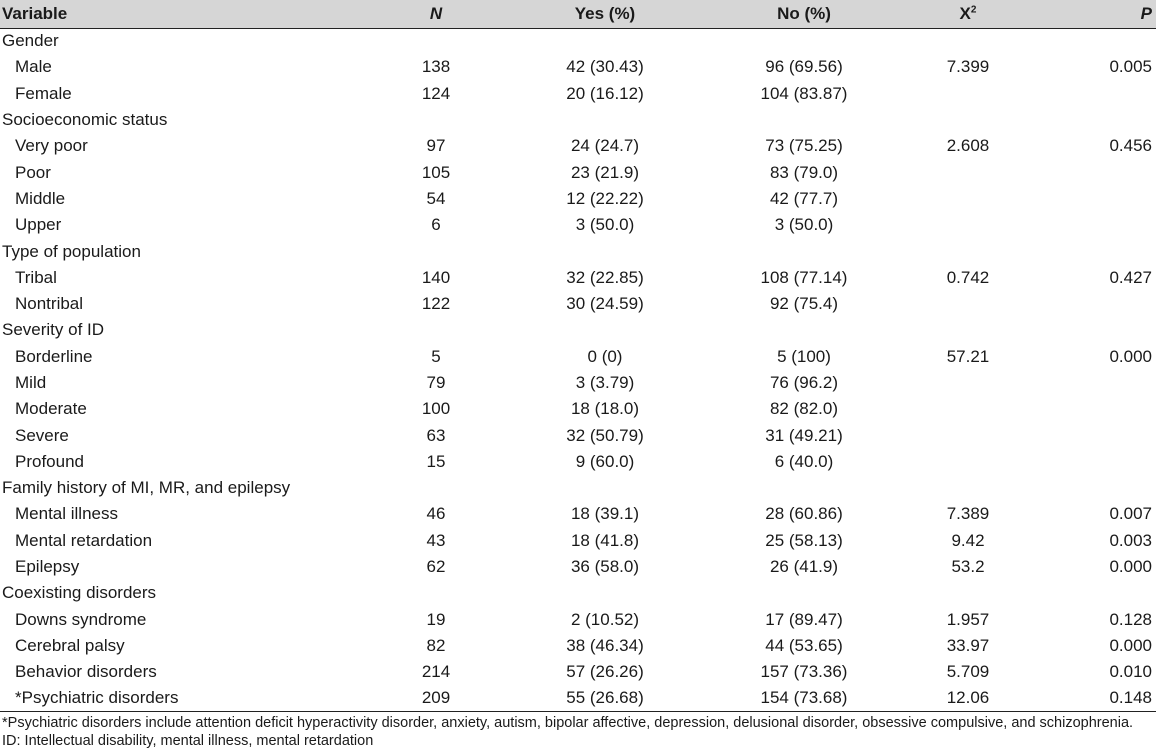 The width and height of the screenshot is (1156, 752). I want to click on table-row: Nontribal 122 30 (24.59) 92 (75.4), so click(578, 304).